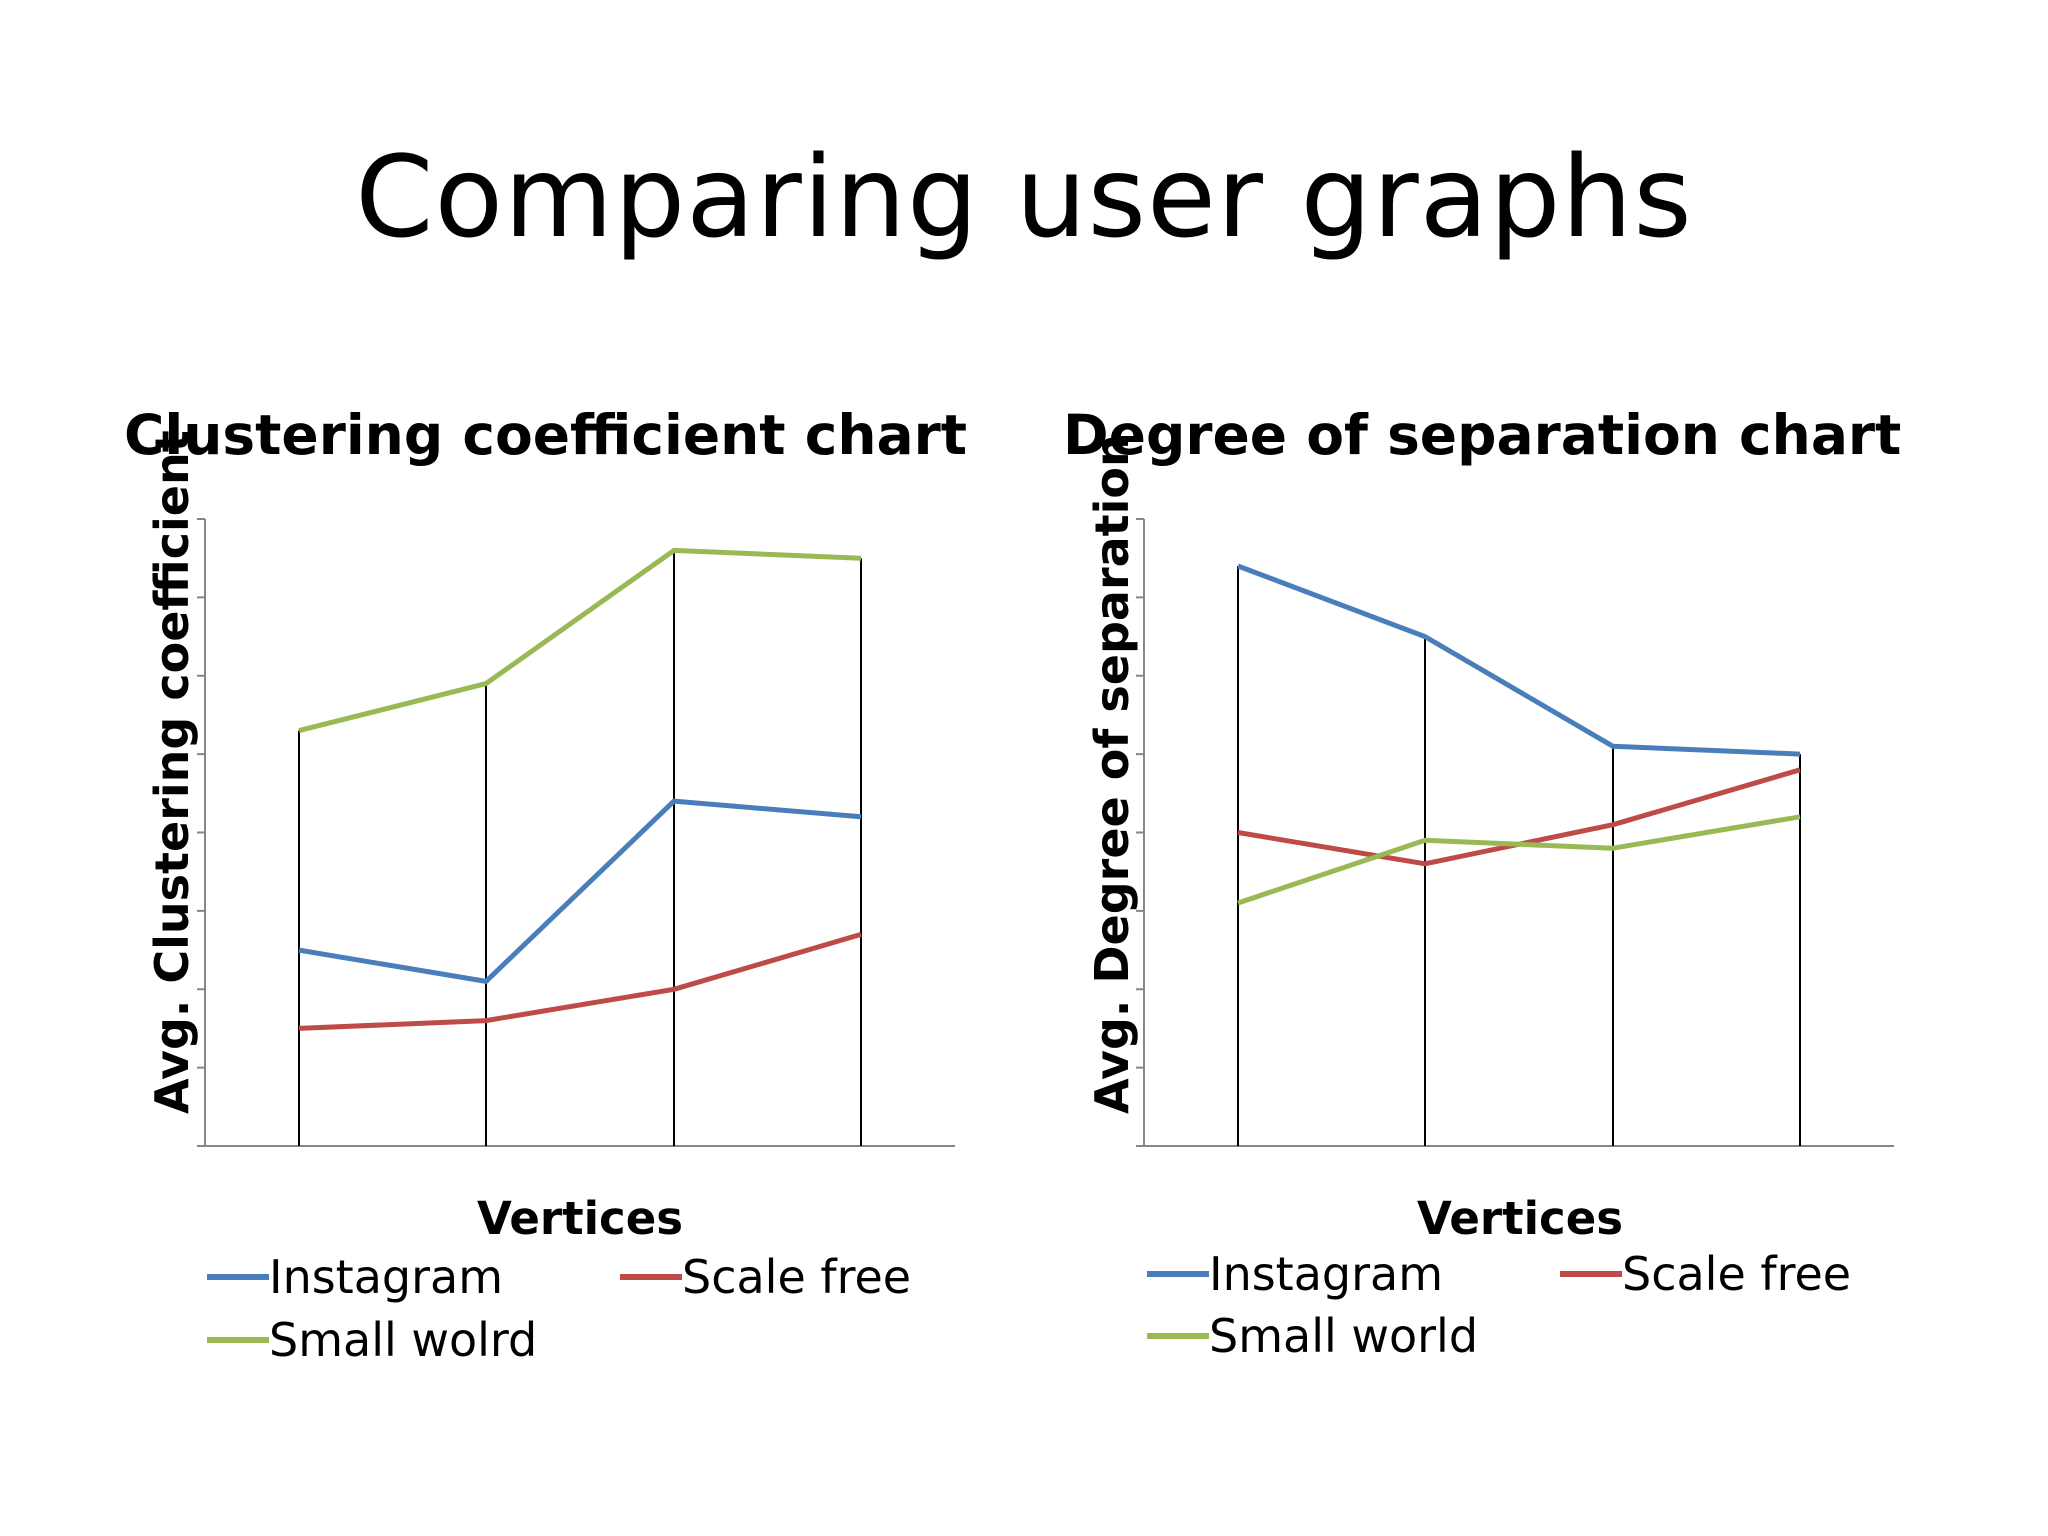 The height and width of the screenshot is (1536, 2048). Describe the element at coordinates (580, 1218) in the screenshot. I see `x-axis-label-clustering: Vertices` at that location.